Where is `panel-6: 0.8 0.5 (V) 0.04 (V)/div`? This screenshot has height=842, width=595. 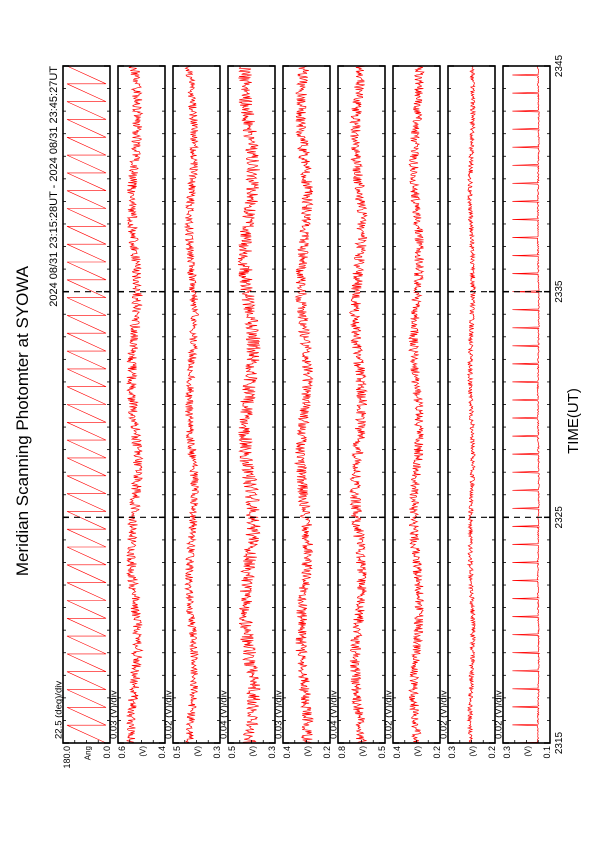
panel-6: 0.8 0.5 (V) 0.04 (V)/div is located at coordinates (358, 412).